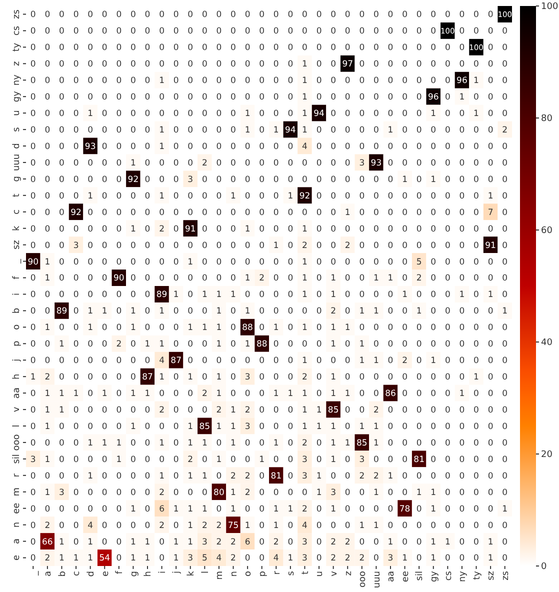 The height and width of the screenshot is (592, 559). I want to click on x-tick-label: _, so click(34, 573).